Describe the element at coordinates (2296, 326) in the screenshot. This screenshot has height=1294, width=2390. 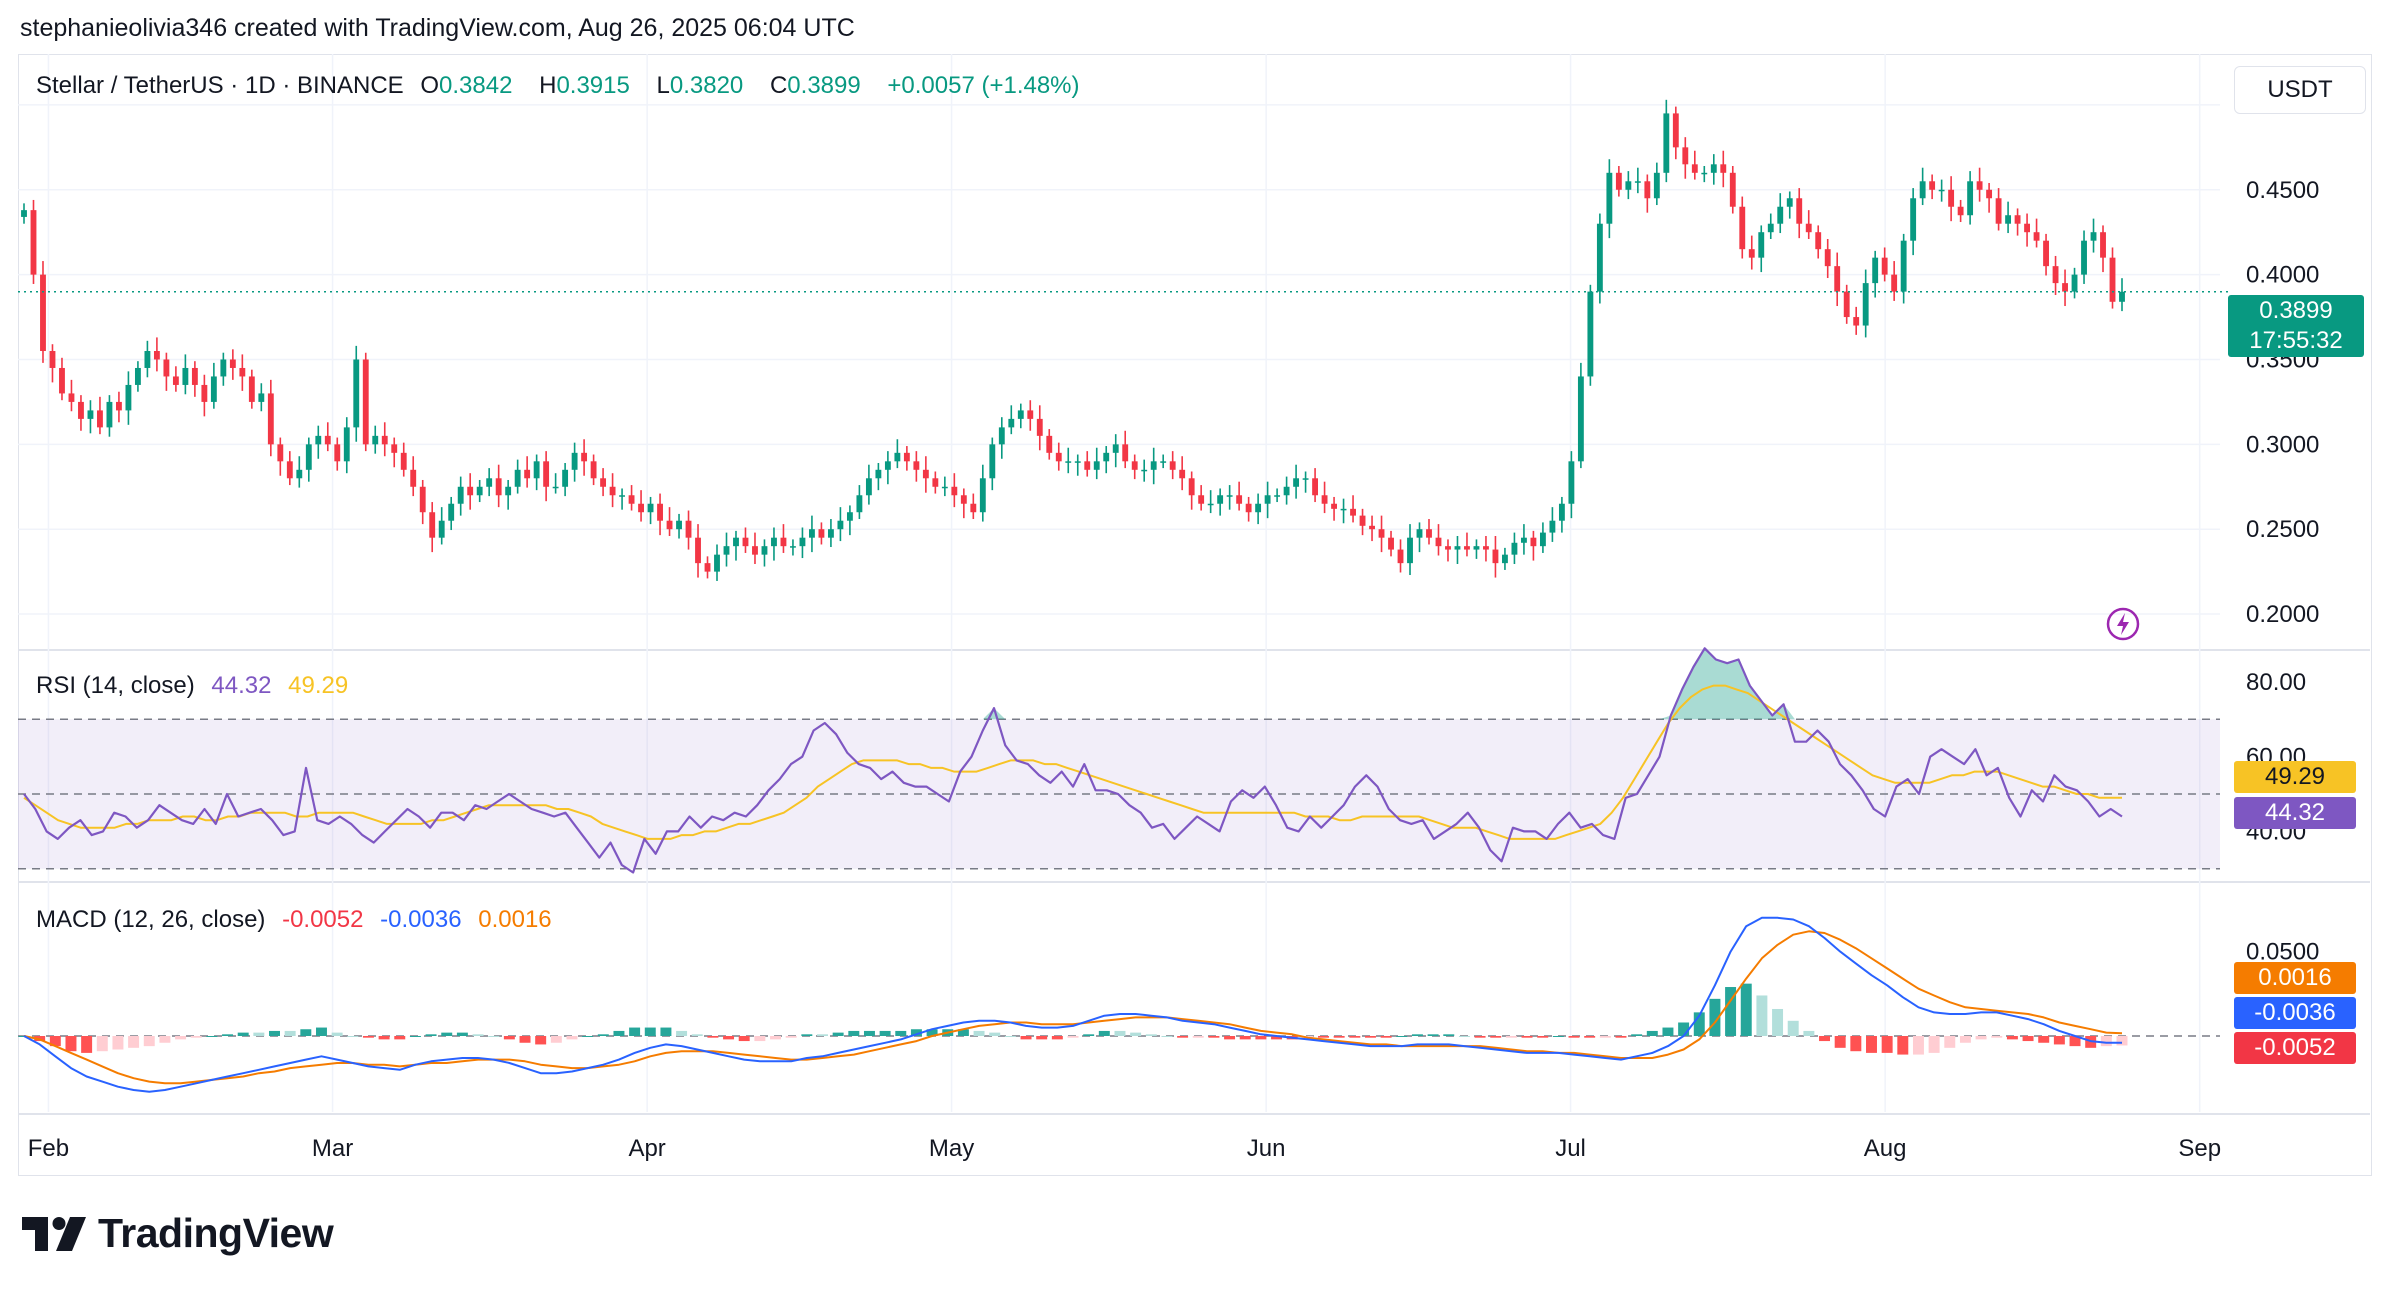
I see `last-price-label: 0.3899 17:55:32` at that location.